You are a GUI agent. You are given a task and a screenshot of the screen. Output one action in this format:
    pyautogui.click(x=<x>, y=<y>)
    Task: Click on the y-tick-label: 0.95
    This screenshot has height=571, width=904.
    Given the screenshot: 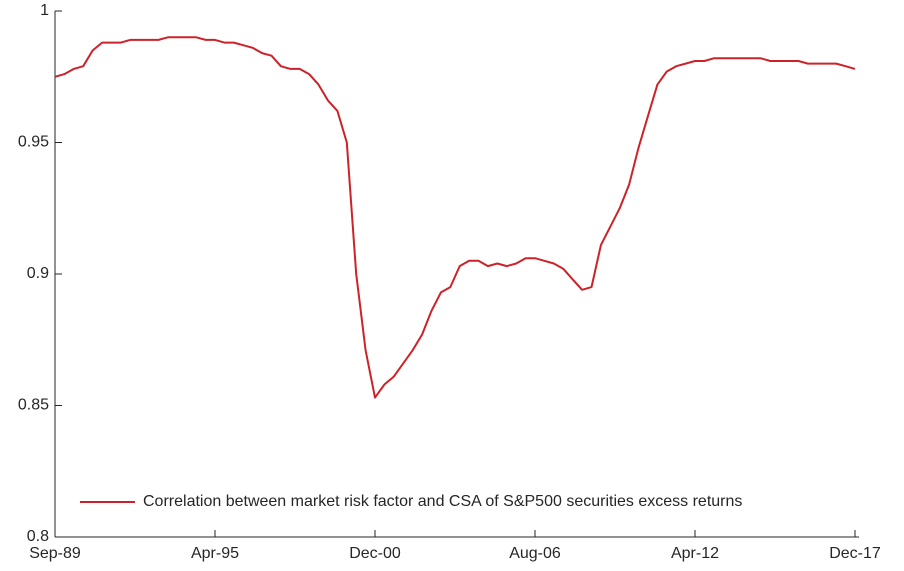 What is the action you would take?
    pyautogui.click(x=33, y=142)
    